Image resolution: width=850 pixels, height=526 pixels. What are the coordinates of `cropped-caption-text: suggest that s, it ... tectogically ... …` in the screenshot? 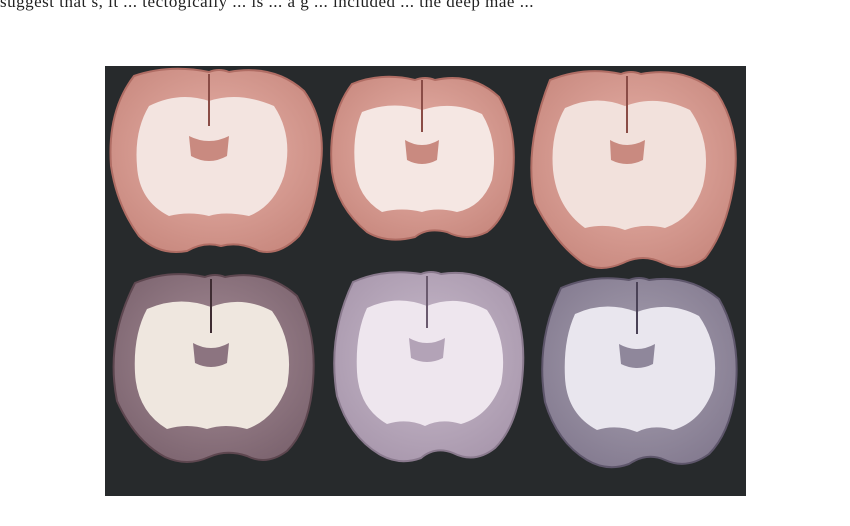 It's located at (267, 5).